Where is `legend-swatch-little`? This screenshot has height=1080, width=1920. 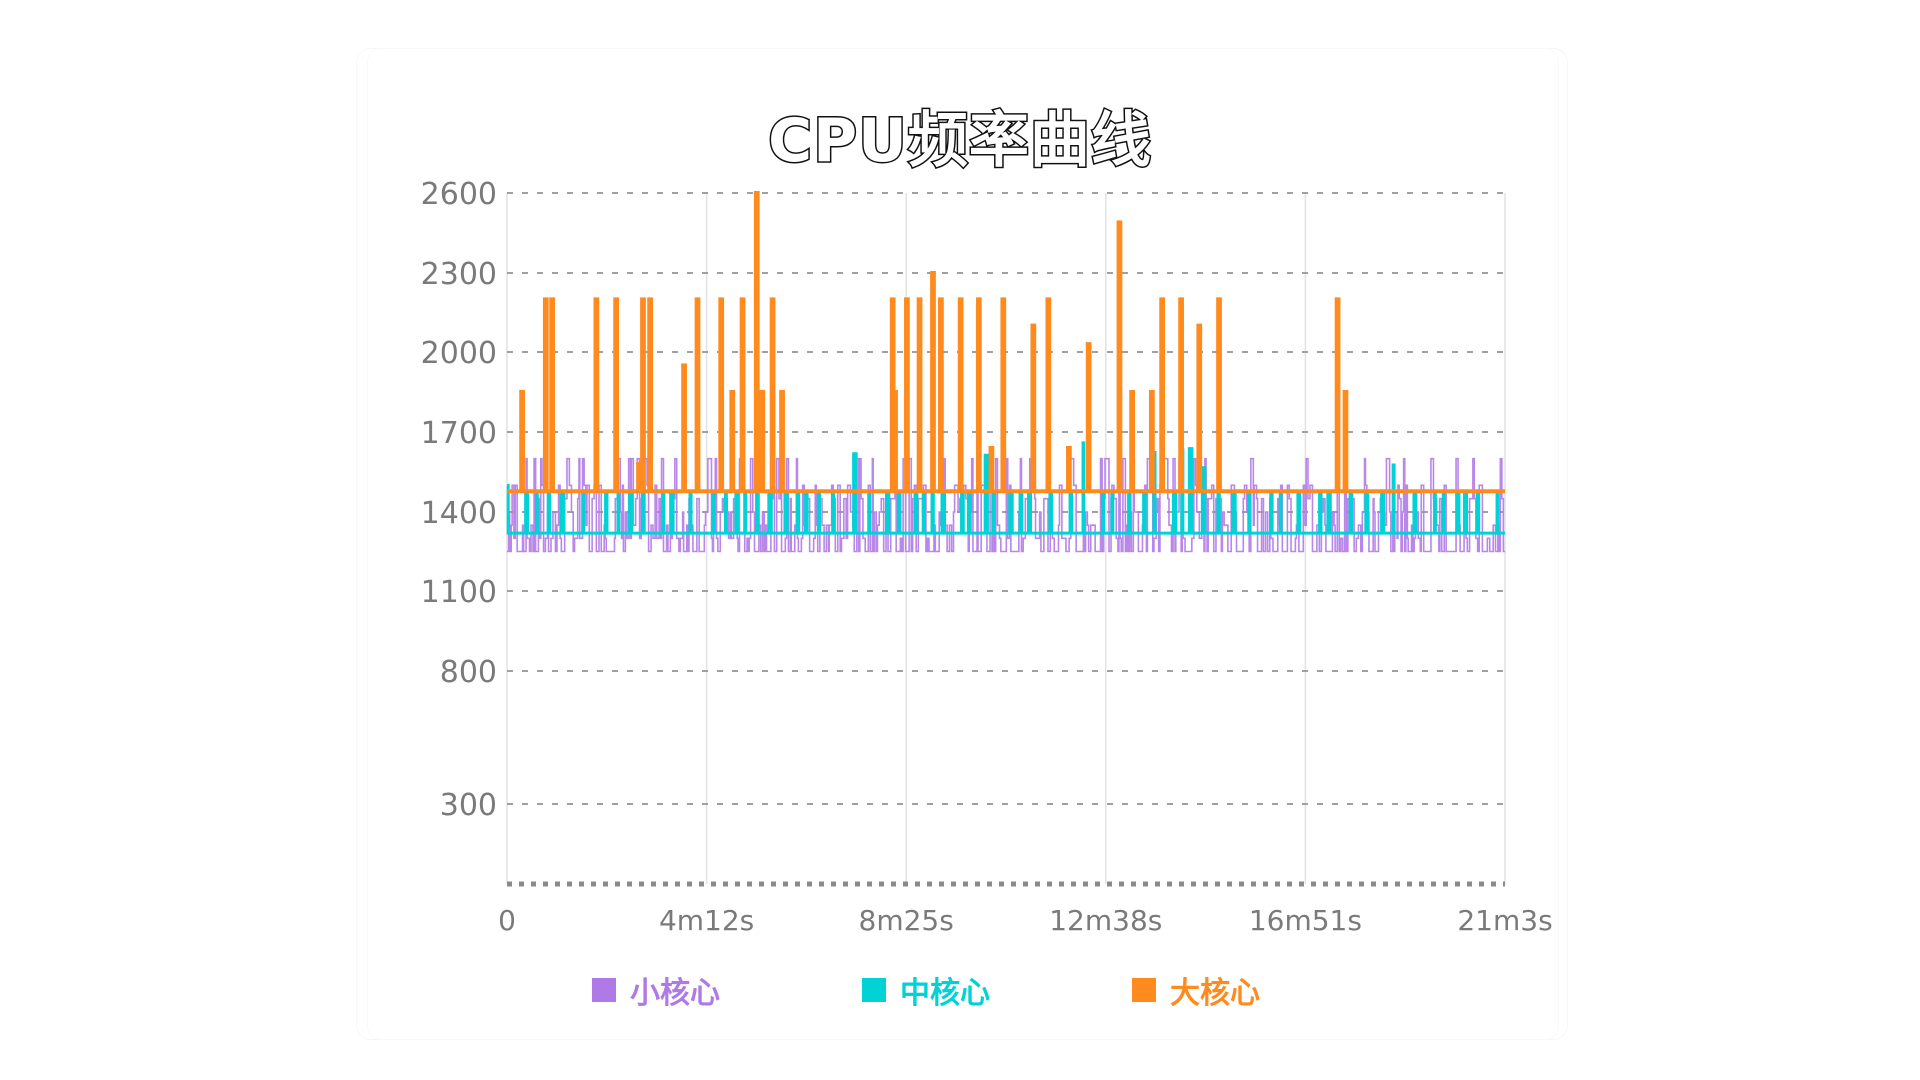
legend-swatch-little is located at coordinates (604, 990).